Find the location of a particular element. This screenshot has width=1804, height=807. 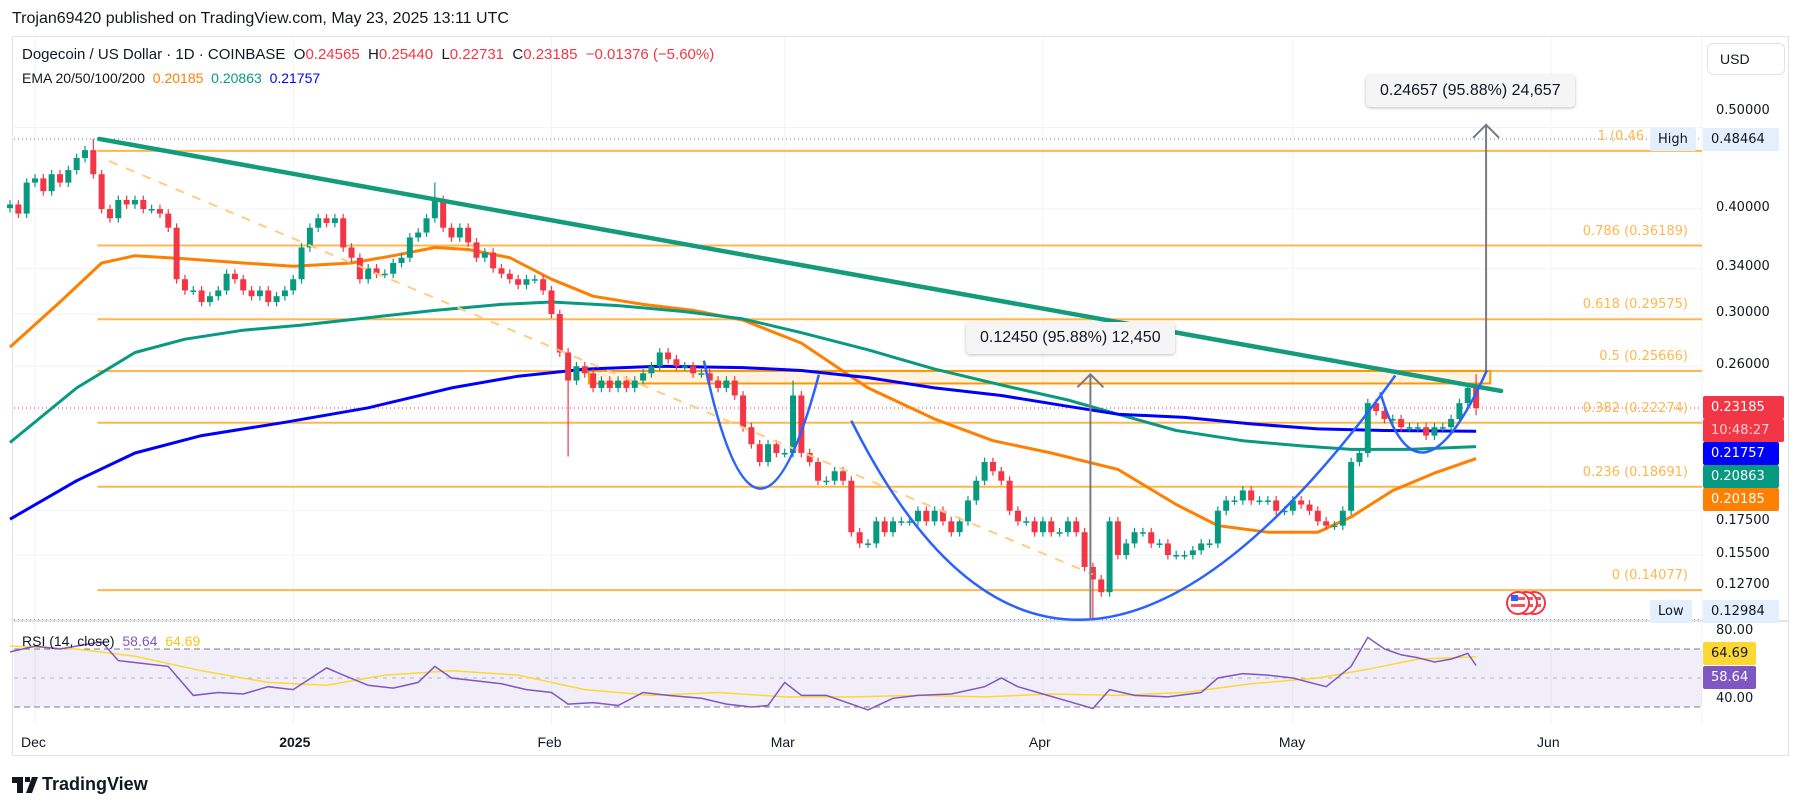

fib-level-label: 0.618 (0.29575) is located at coordinates (1635, 305).